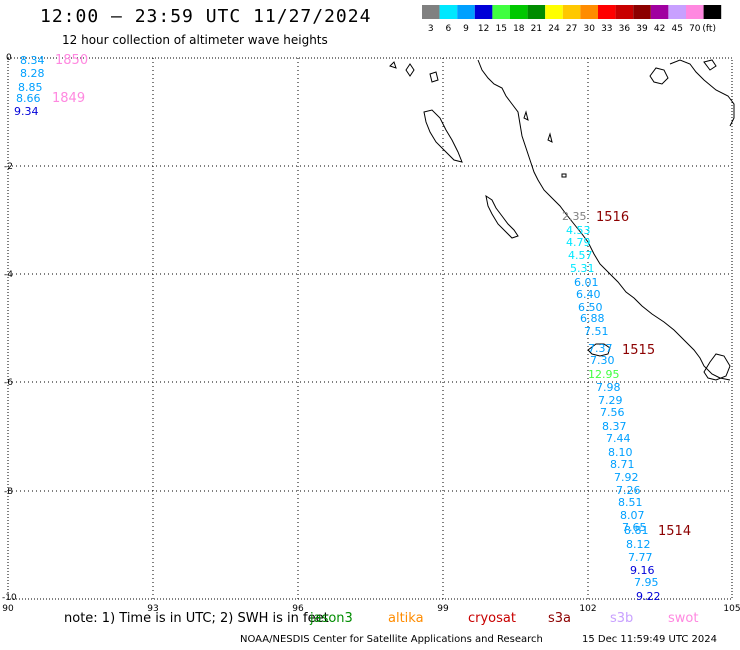  I want to click on legend-label: 45, so click(676, 29).